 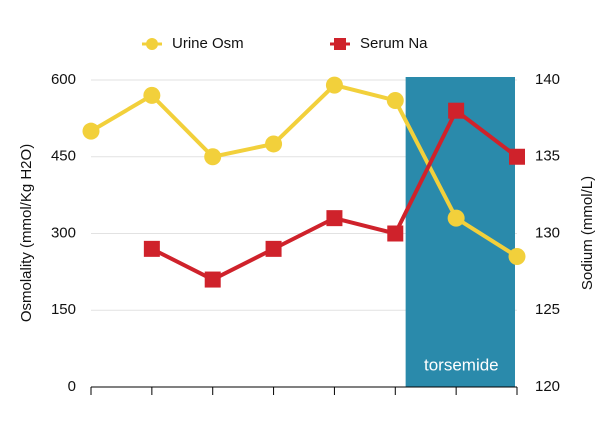 What do you see at coordinates (547, 386) in the screenshot?
I see `y2-tick-label: 120` at bounding box center [547, 386].